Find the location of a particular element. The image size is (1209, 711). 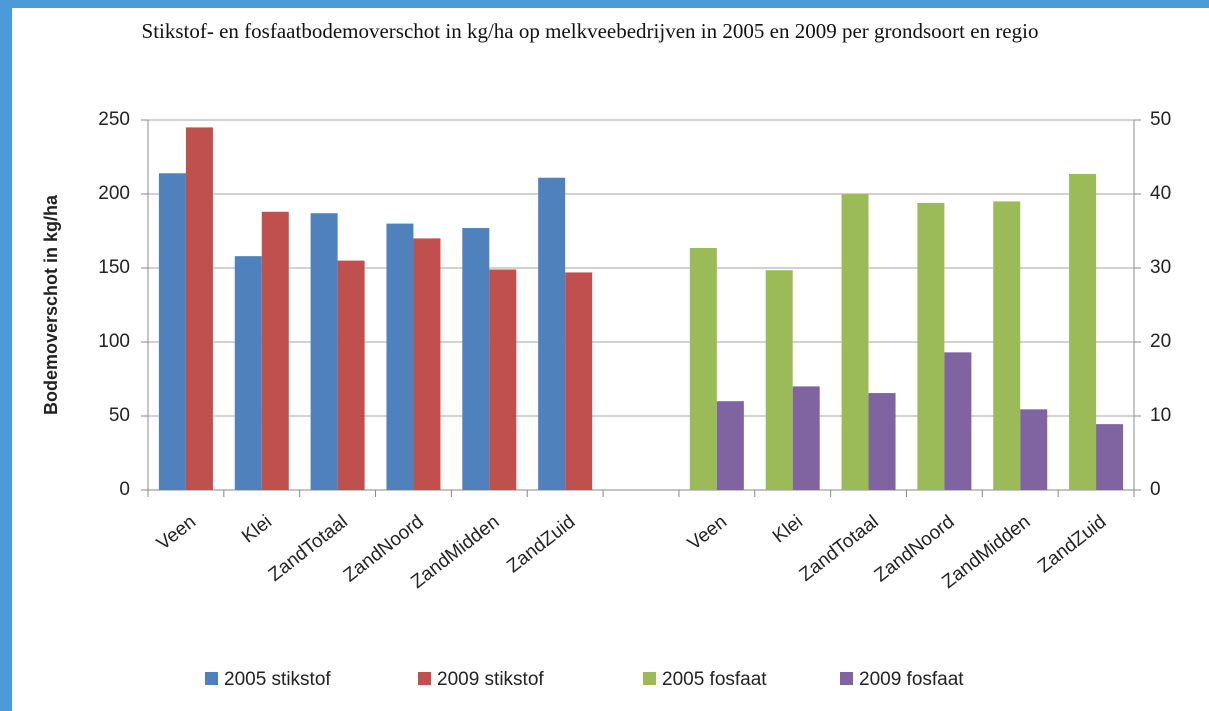

y-tick-label: 150 is located at coordinates (114, 267).